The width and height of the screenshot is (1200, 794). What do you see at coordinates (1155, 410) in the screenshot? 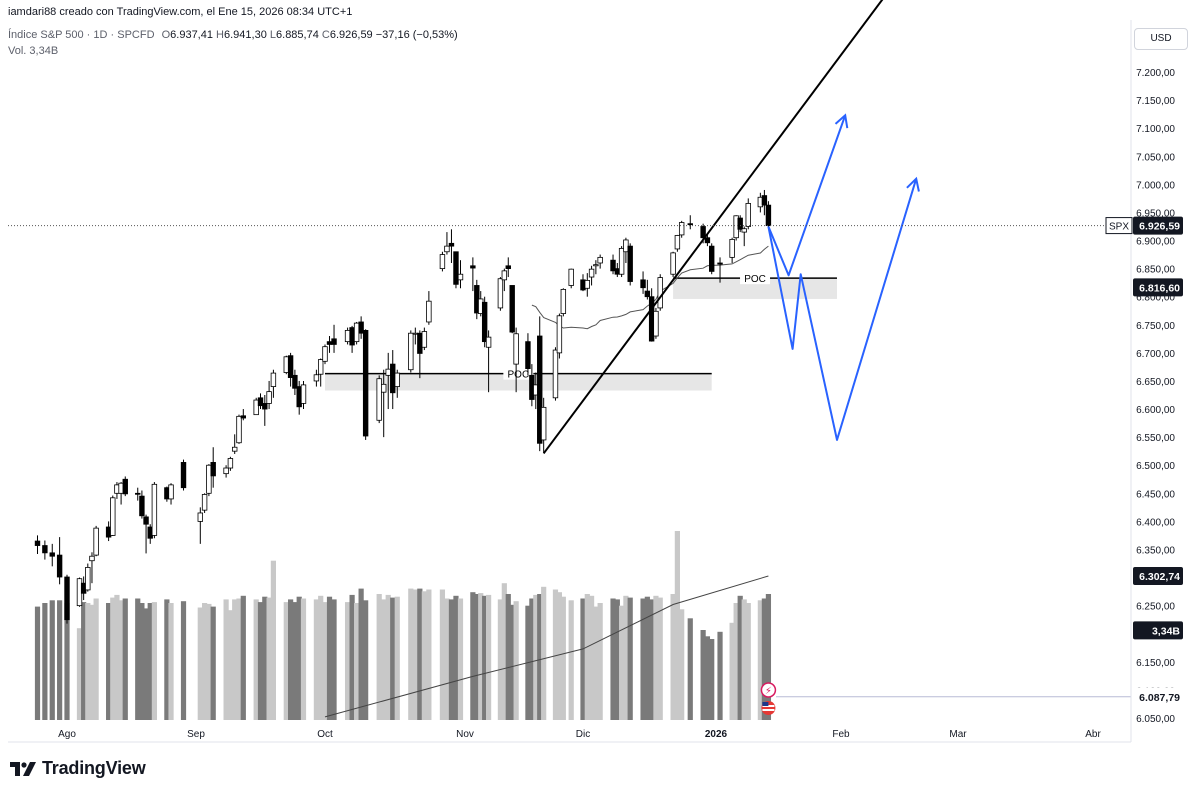
I see `y-tick-label: 6.600,00` at bounding box center [1155, 410].